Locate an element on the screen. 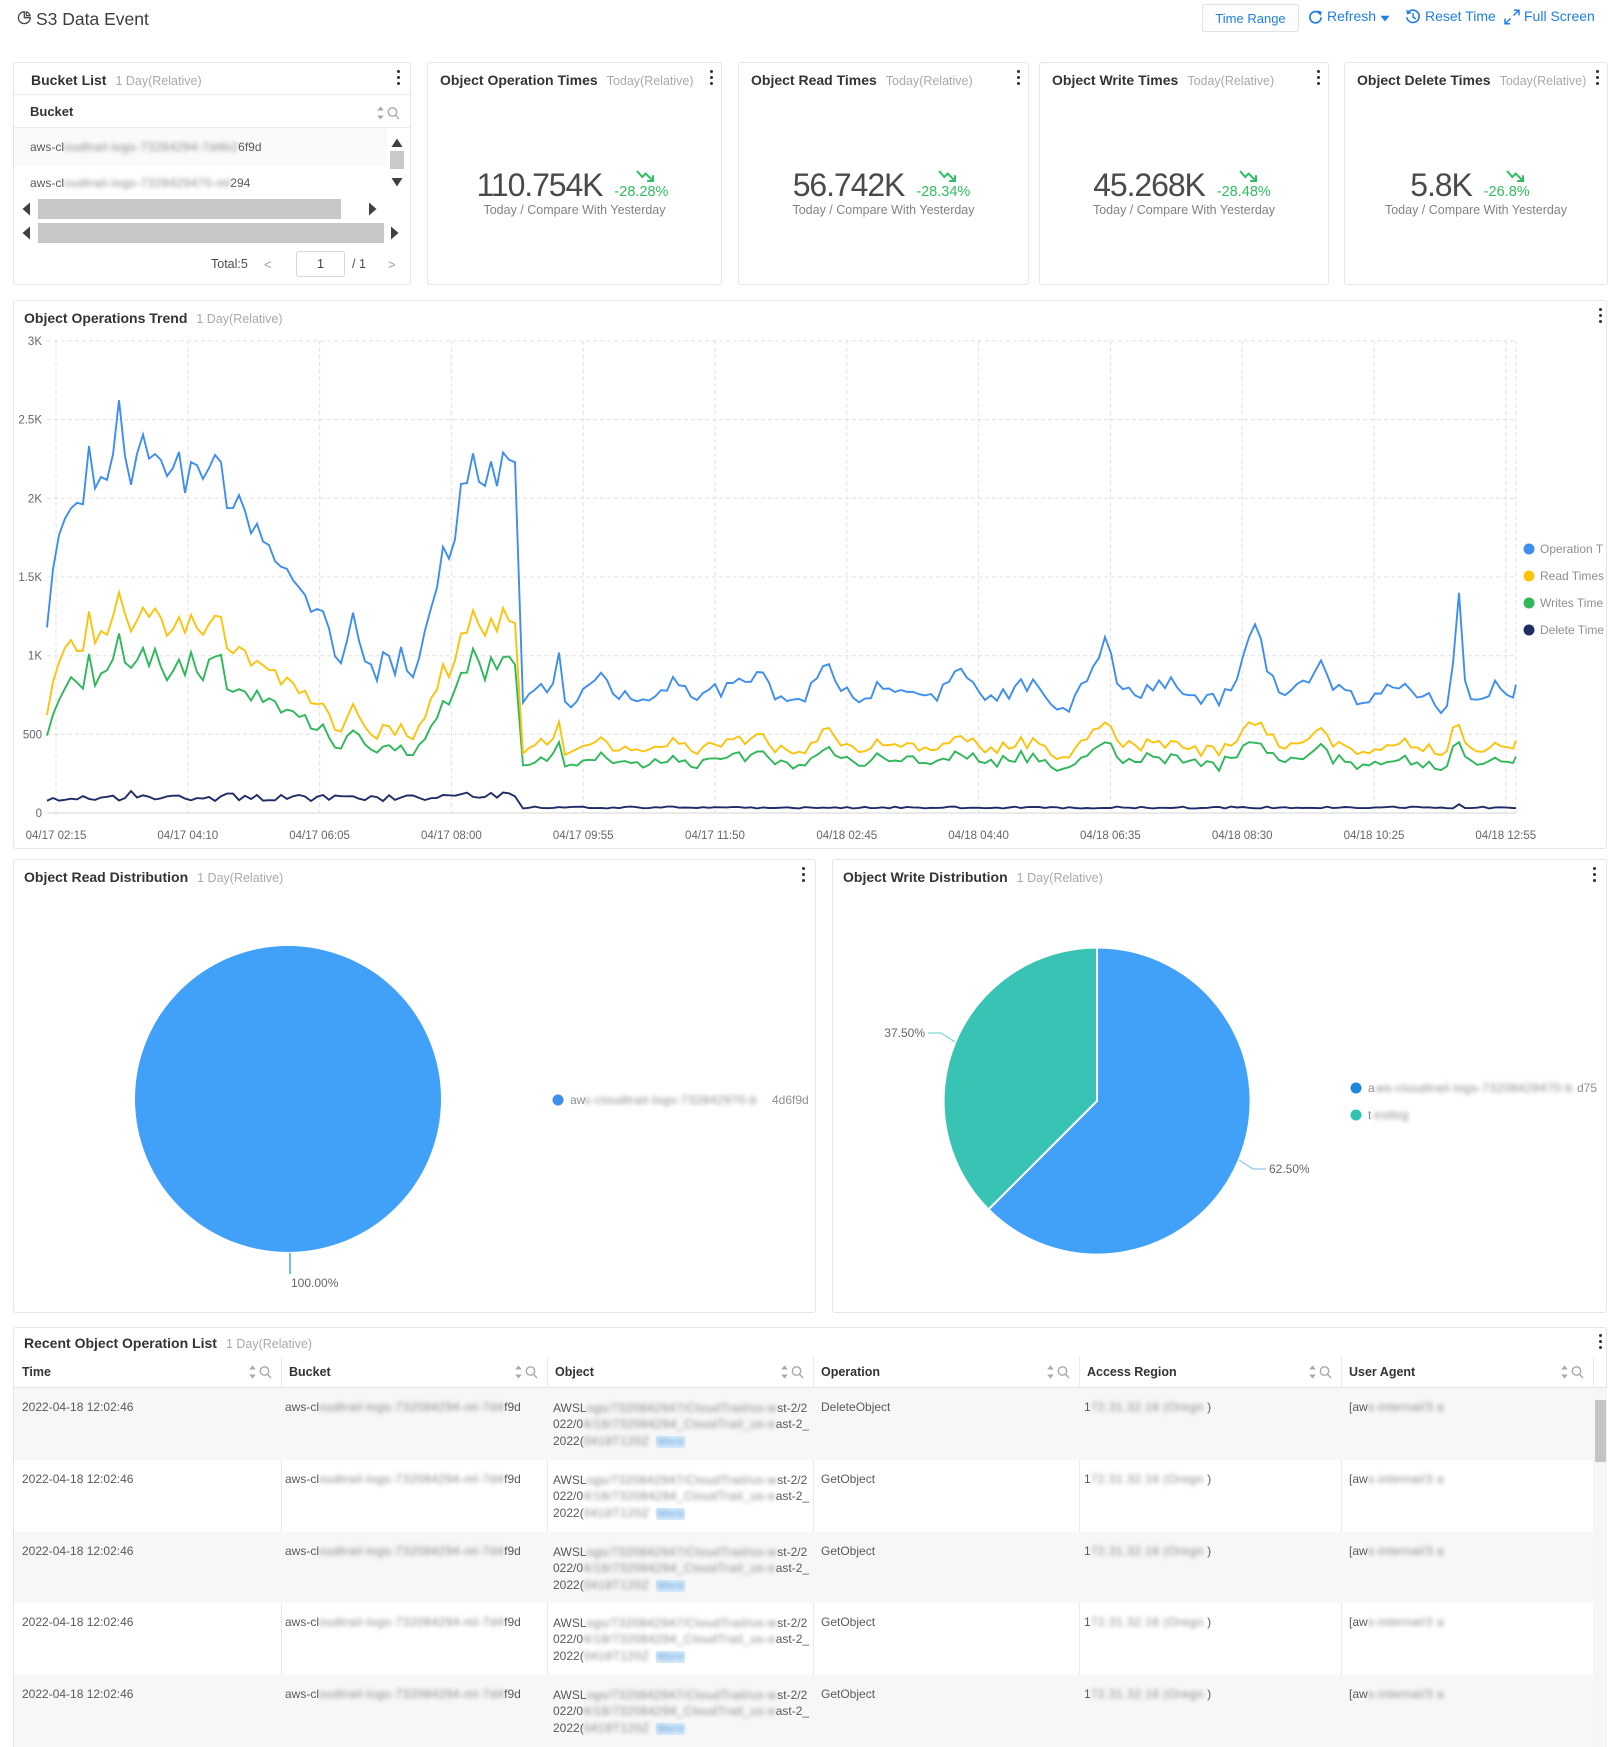 Image resolution: width=1620 pixels, height=1747 pixels. svg-text: 04/18 10:25 is located at coordinates (1374, 836).